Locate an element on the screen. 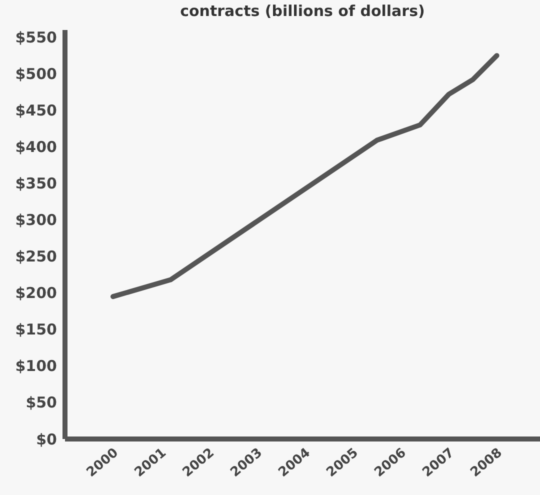 Image resolution: width=540 pixels, height=495 pixels. y-tick-label: $150 is located at coordinates (36, 329).